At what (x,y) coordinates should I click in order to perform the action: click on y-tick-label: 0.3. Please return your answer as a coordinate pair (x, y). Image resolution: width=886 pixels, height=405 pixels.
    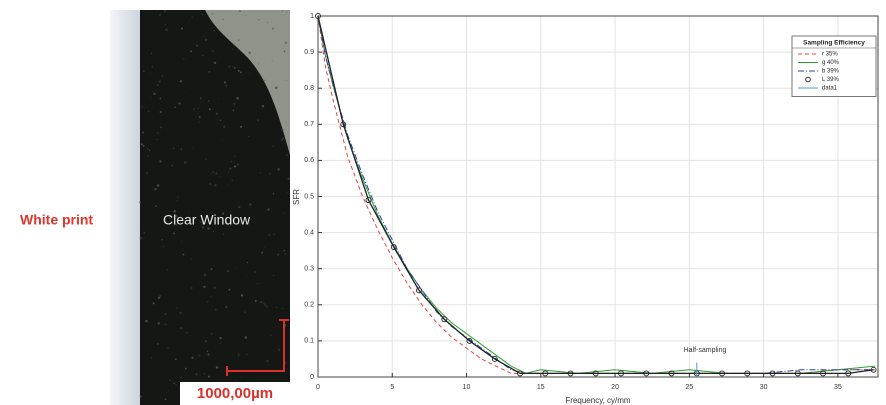
    Looking at the image, I should click on (309, 269).